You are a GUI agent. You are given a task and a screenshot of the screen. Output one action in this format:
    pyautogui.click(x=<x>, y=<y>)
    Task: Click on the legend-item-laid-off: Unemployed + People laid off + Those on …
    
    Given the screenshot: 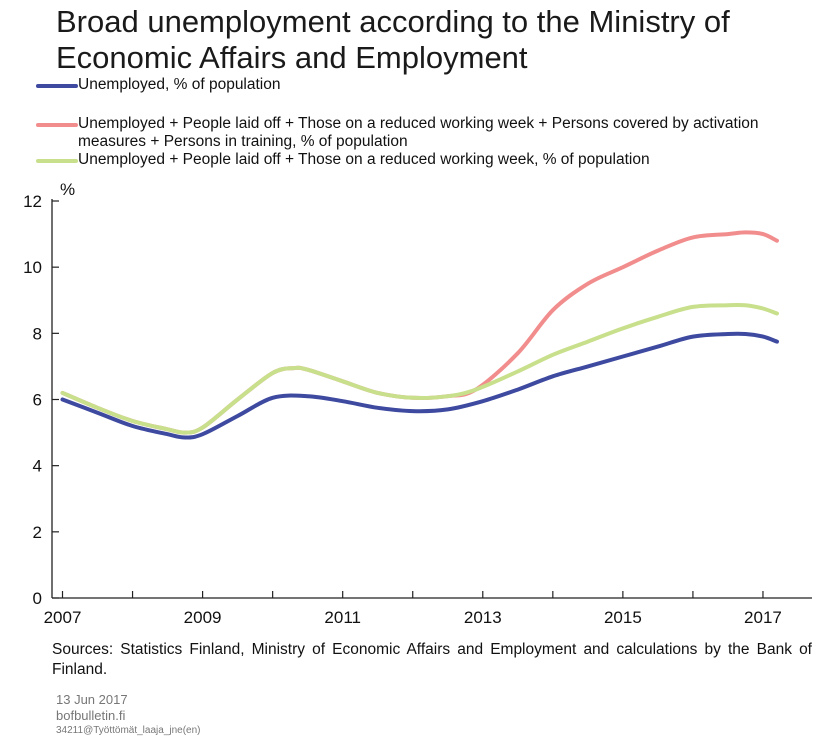 What is the action you would take?
    pyautogui.click(x=424, y=160)
    